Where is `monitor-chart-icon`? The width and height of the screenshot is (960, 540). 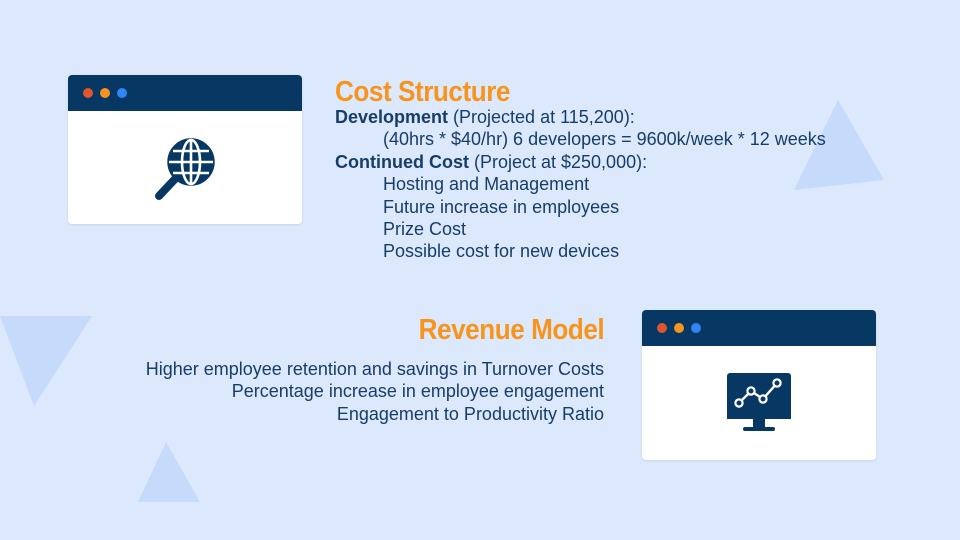
monitor-chart-icon is located at coordinates (759, 402).